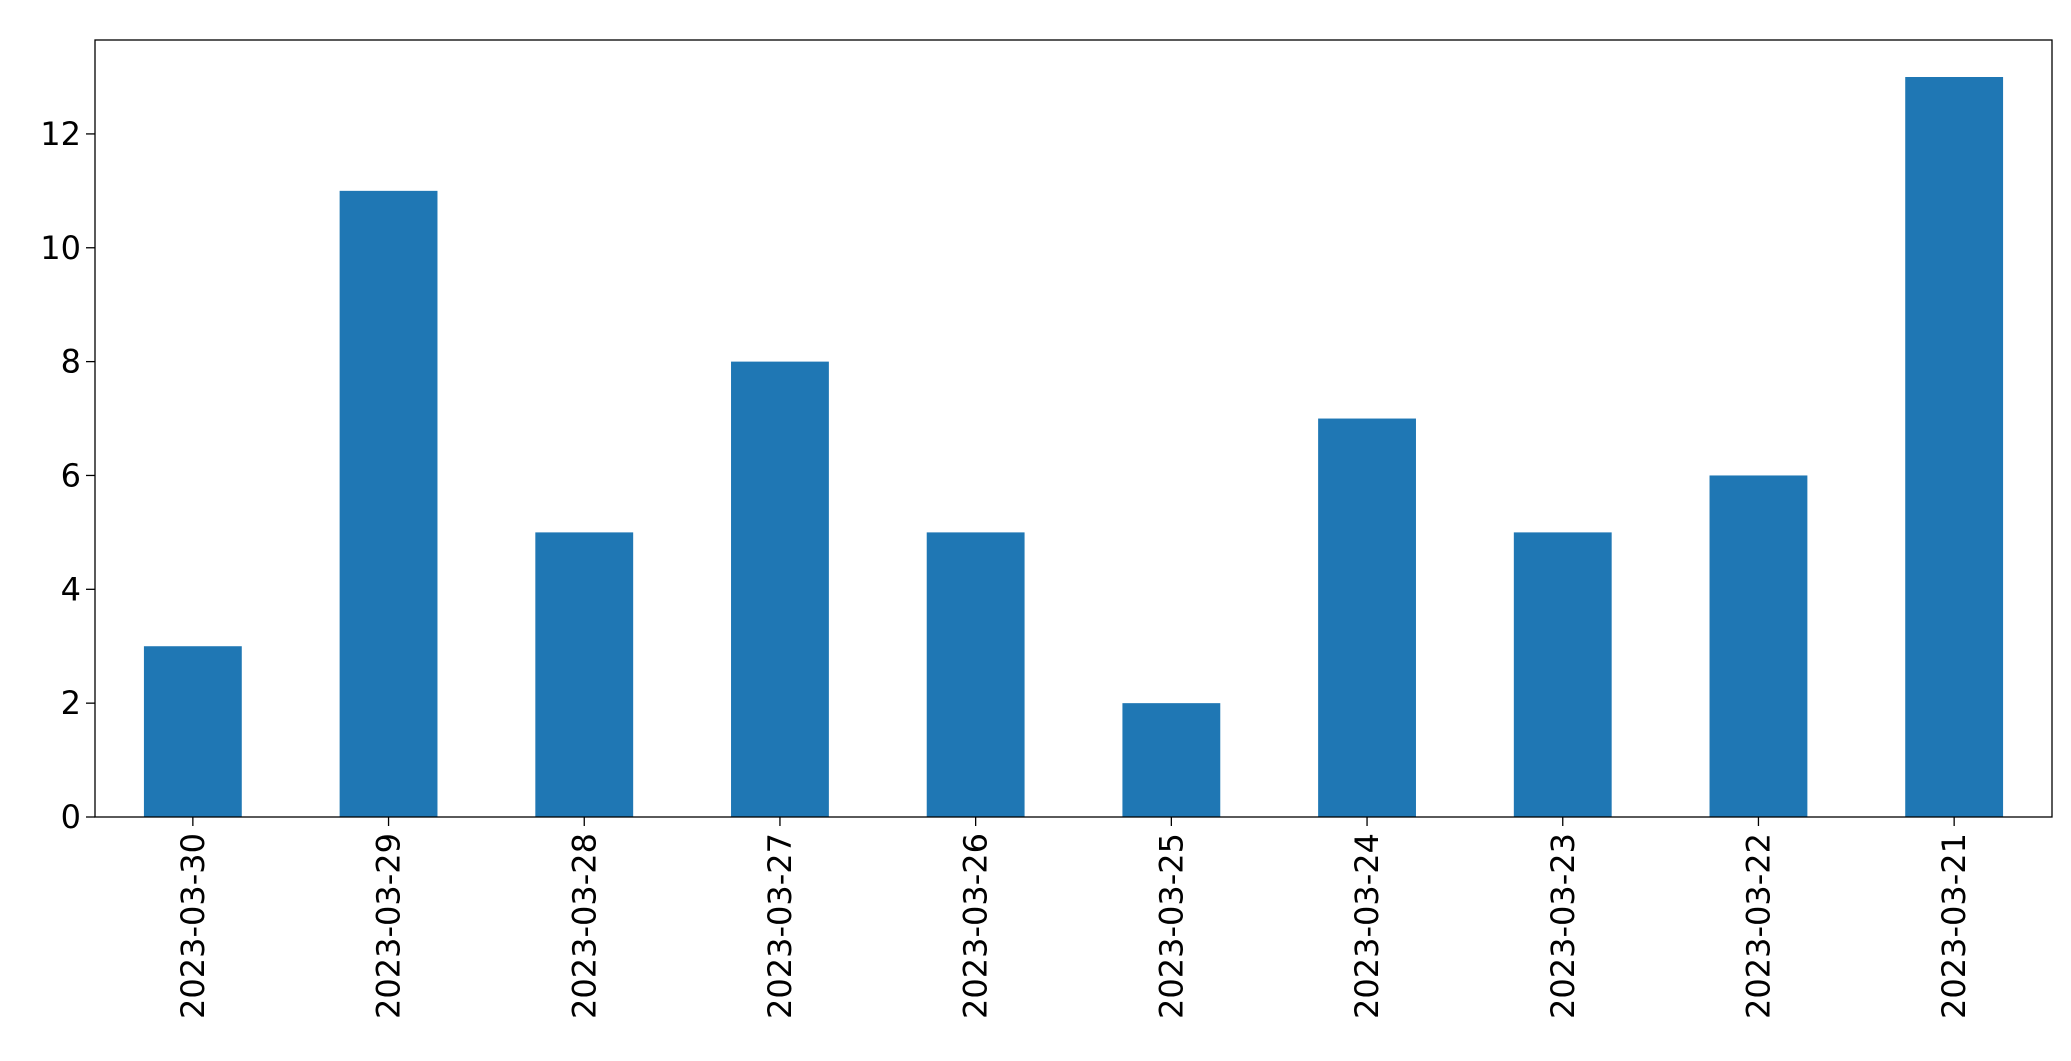  I want to click on x-tick-label: 2023-03-28, so click(584, 926).